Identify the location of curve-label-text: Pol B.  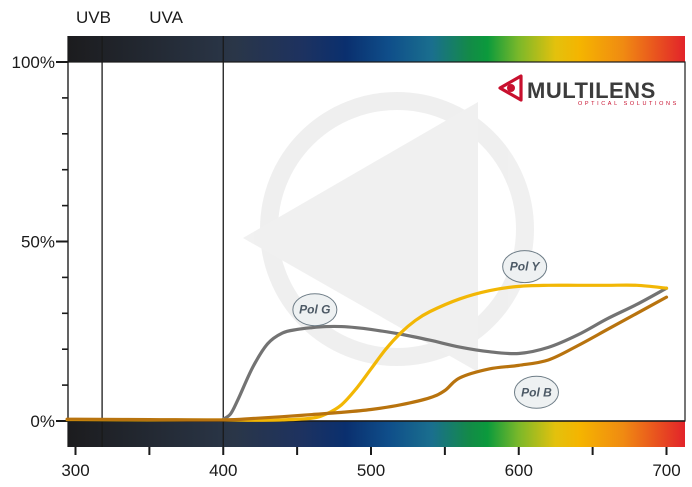
(536, 392).